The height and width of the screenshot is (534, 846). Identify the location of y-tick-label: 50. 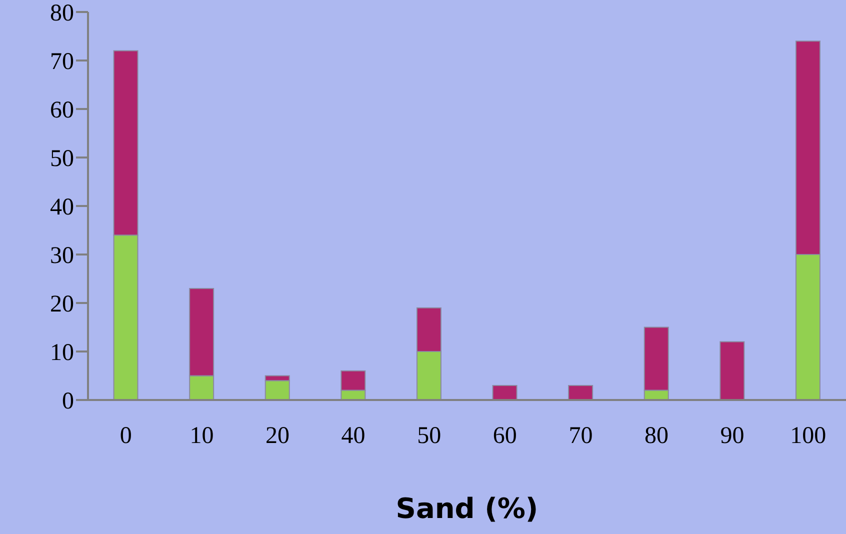
(62, 159).